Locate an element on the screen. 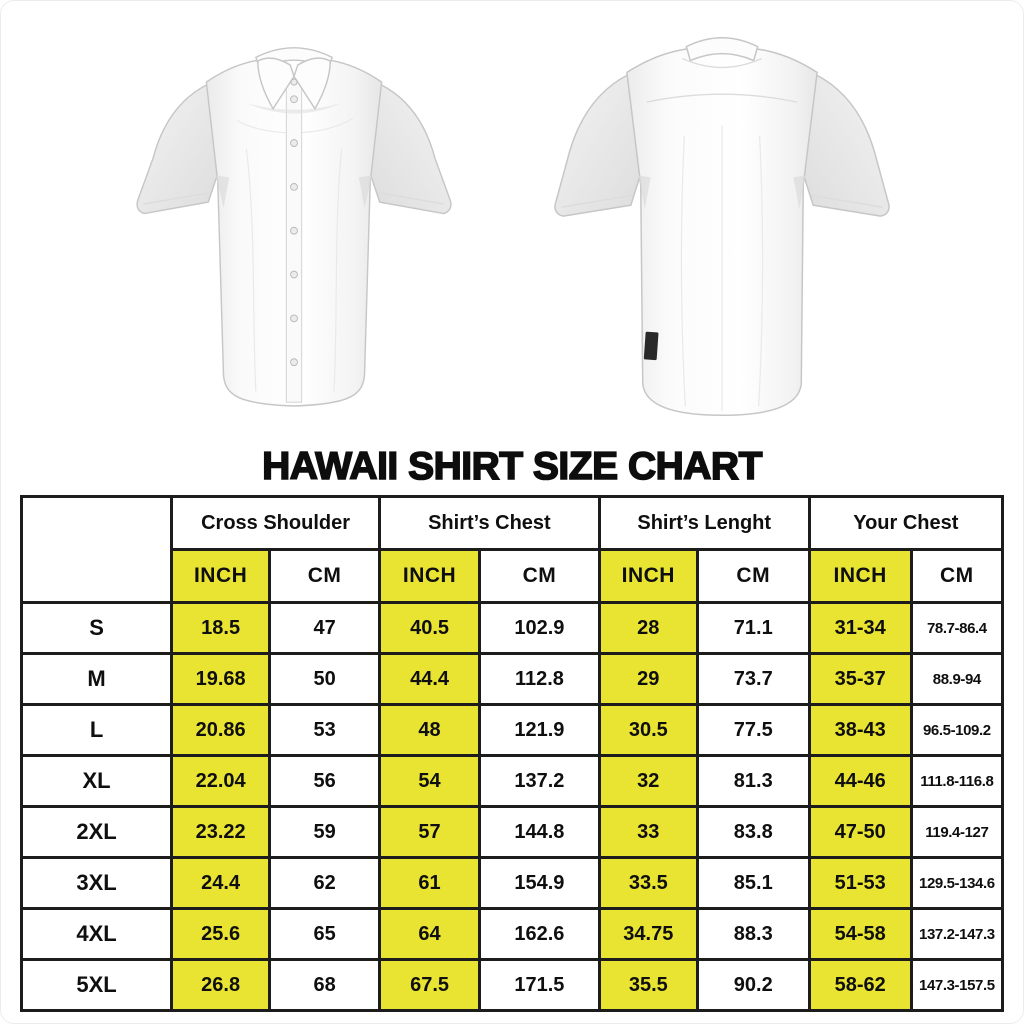 The width and height of the screenshot is (1024, 1024). size-label: L is located at coordinates (96, 730).